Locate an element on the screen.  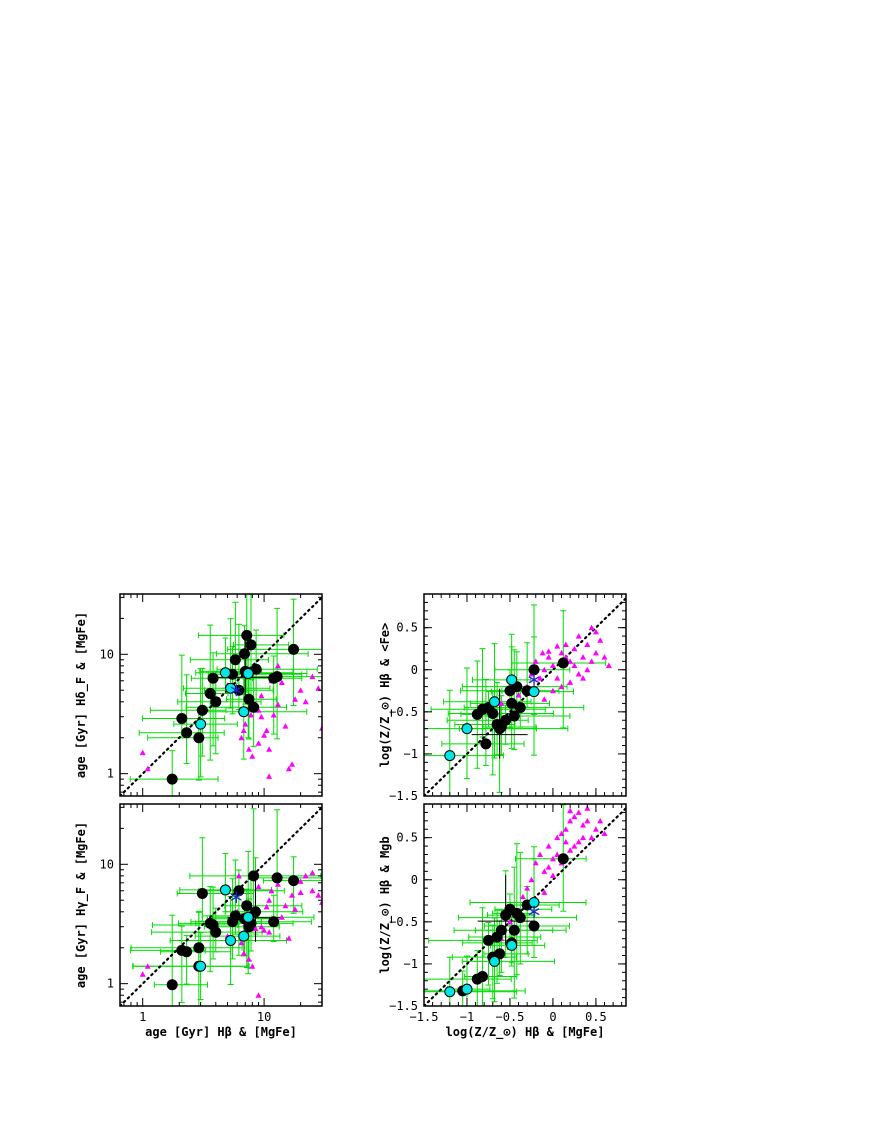
y-tick-label: 10 is located at coordinates (107, 864).